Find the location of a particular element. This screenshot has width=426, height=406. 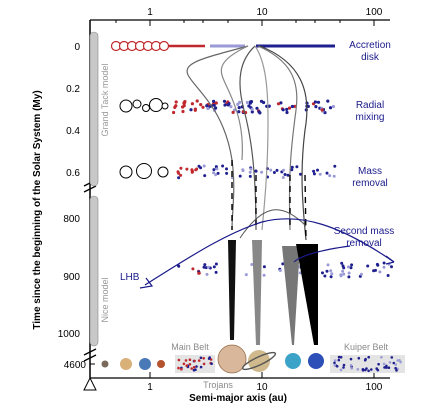

kuiper-belt-label: Kuiper Belt is located at coordinates (366, 347).